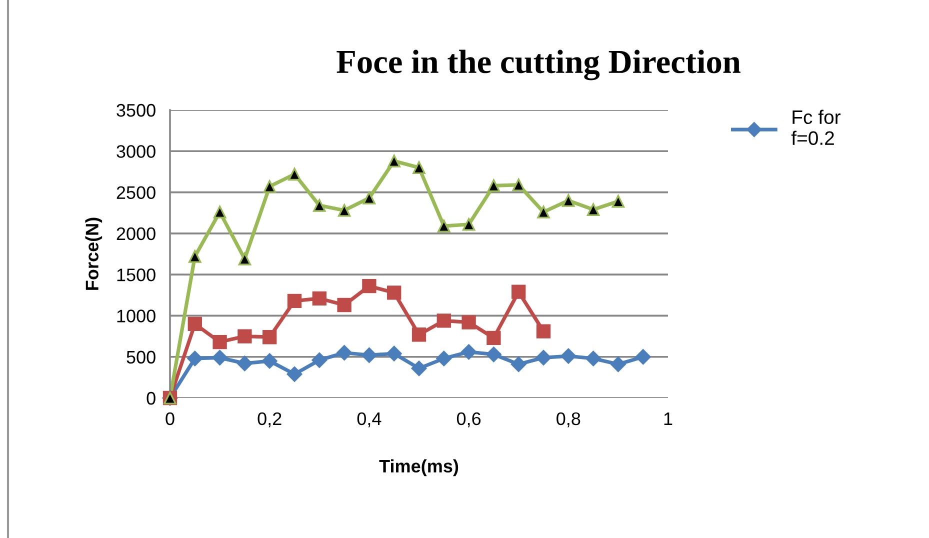  I want to click on y-tick-label: 2000, so click(136, 233).